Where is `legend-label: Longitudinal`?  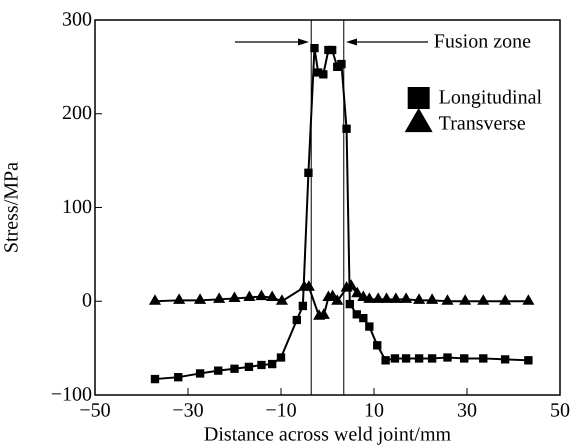
legend-label: Longitudinal is located at coordinates (490, 97).